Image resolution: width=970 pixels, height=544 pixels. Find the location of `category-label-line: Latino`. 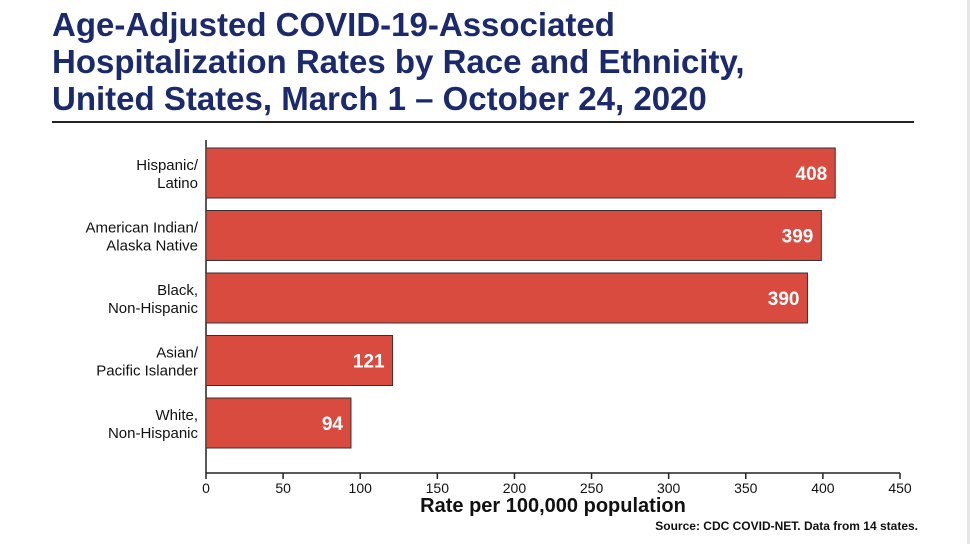

category-label-line: Latino is located at coordinates (177, 183).